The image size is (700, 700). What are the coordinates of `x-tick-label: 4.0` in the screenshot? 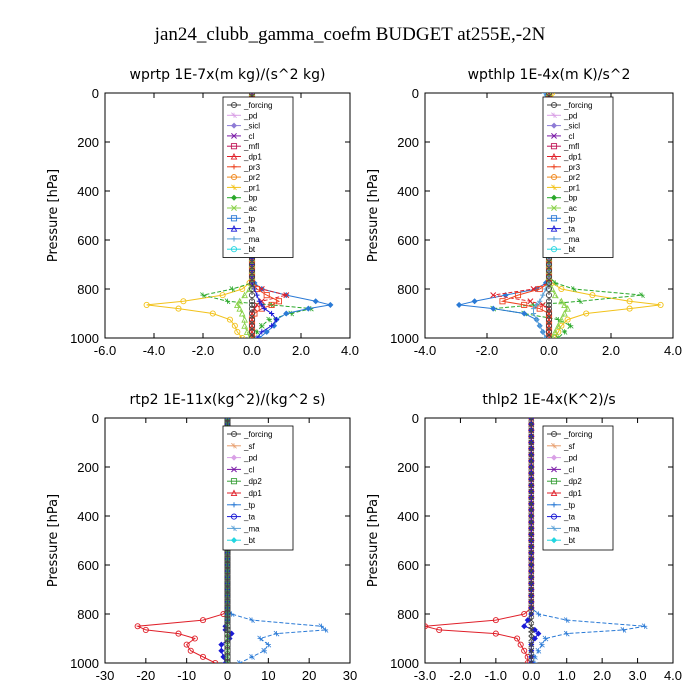 It's located at (673, 350).